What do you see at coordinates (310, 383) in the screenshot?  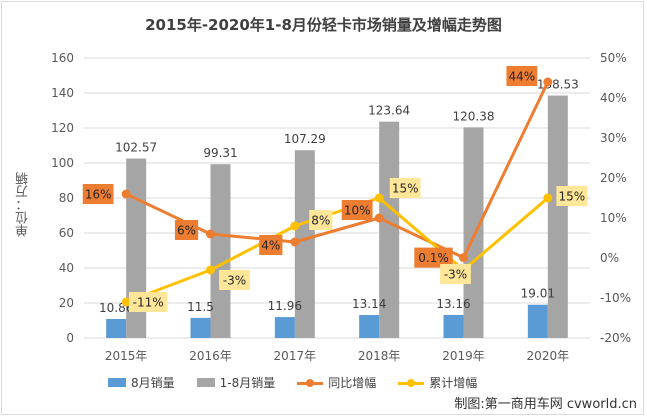 I see `legend-swatch-yoy-growth` at bounding box center [310, 383].